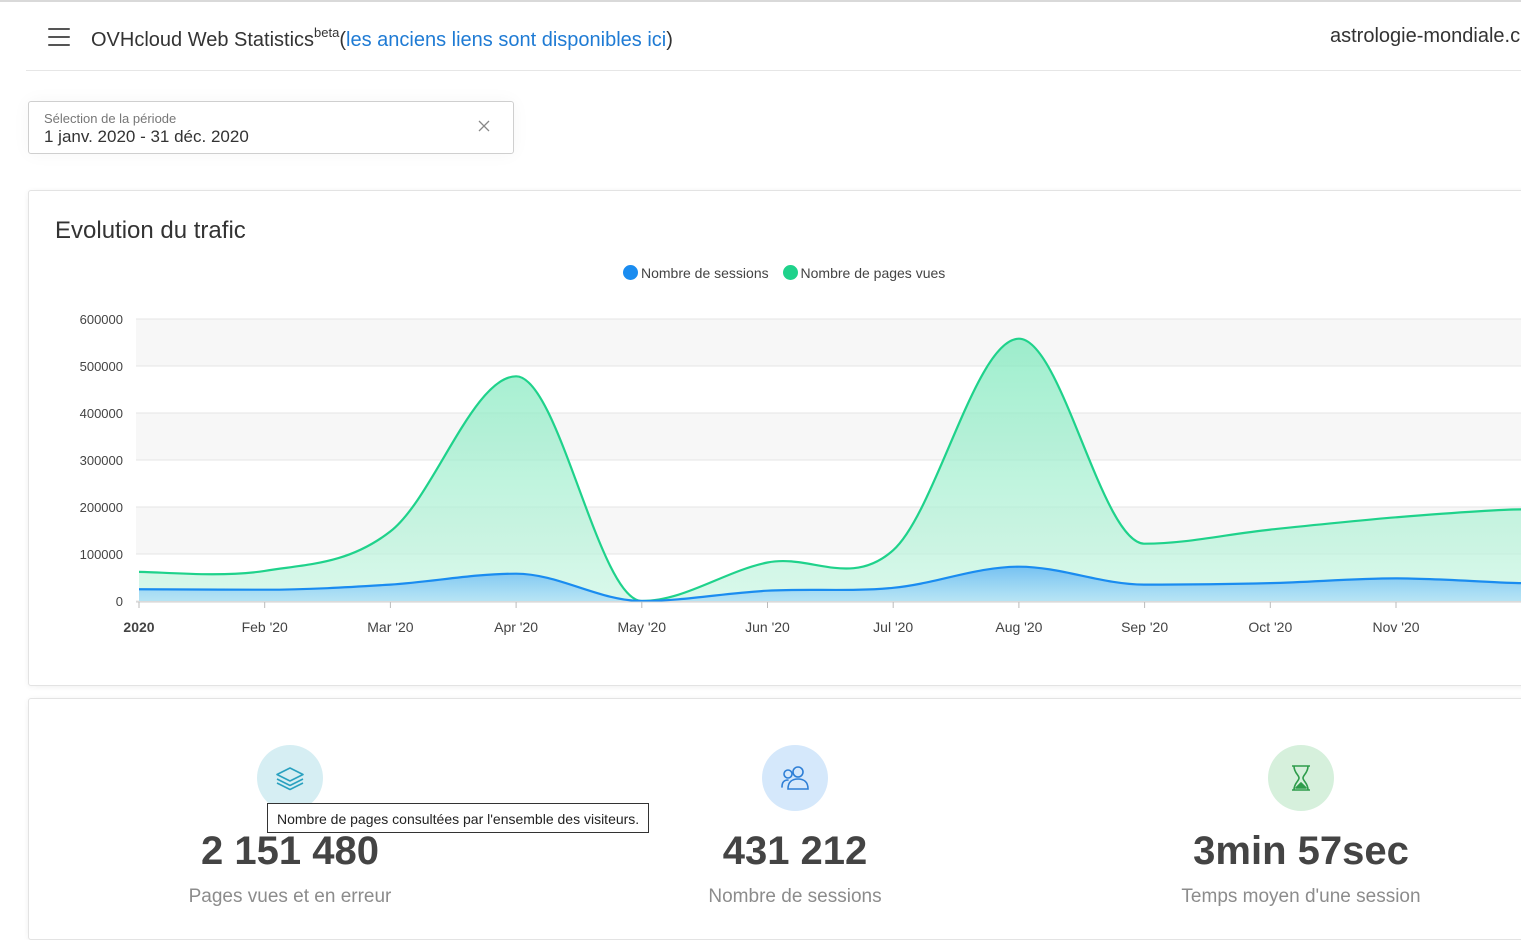 This screenshot has height=940, width=1521. What do you see at coordinates (516, 627) in the screenshot?
I see `x-tick-label: Apr '20` at bounding box center [516, 627].